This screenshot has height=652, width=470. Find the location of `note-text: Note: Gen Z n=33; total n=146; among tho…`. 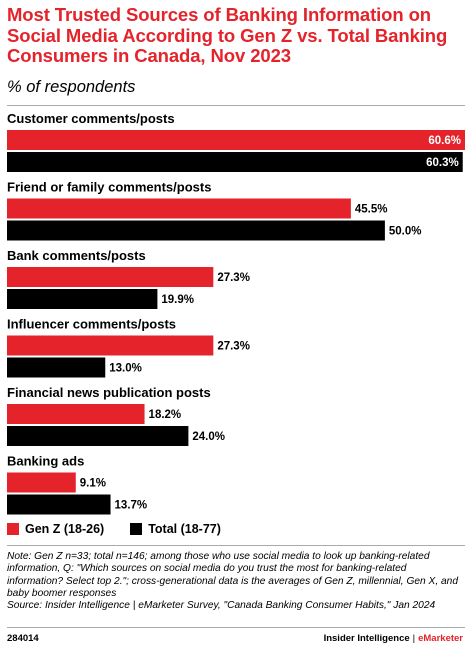

note-text: Note: Gen Z n=33; total n=146; among tho… is located at coordinates (232, 575).